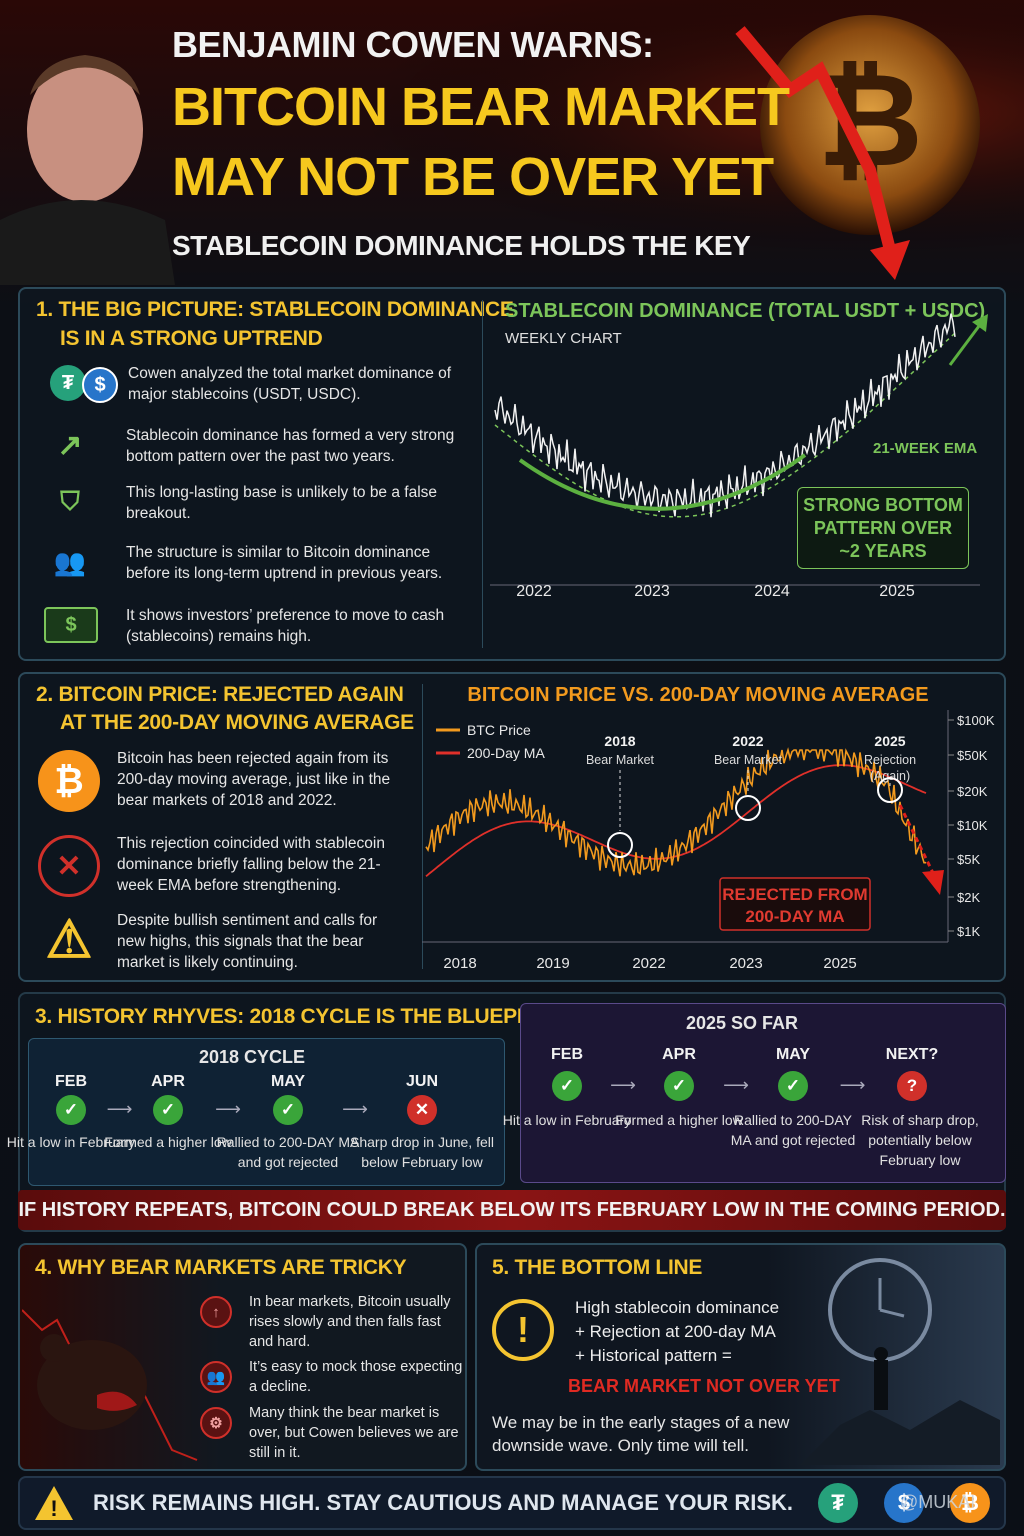 The height and width of the screenshot is (1536, 1024). What do you see at coordinates (900, 1432) in the screenshot?
I see `mountain` at bounding box center [900, 1432].